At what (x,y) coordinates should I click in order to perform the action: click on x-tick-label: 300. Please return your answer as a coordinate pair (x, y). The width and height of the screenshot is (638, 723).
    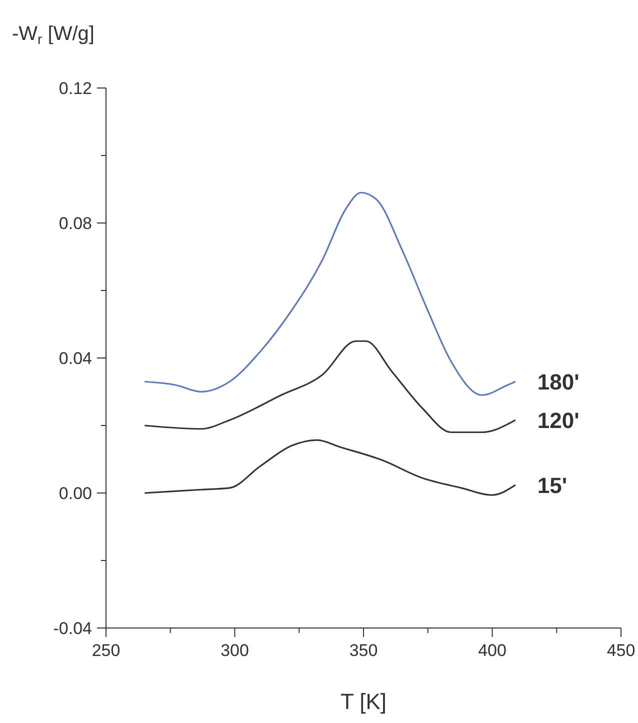
    Looking at the image, I should click on (234, 650).